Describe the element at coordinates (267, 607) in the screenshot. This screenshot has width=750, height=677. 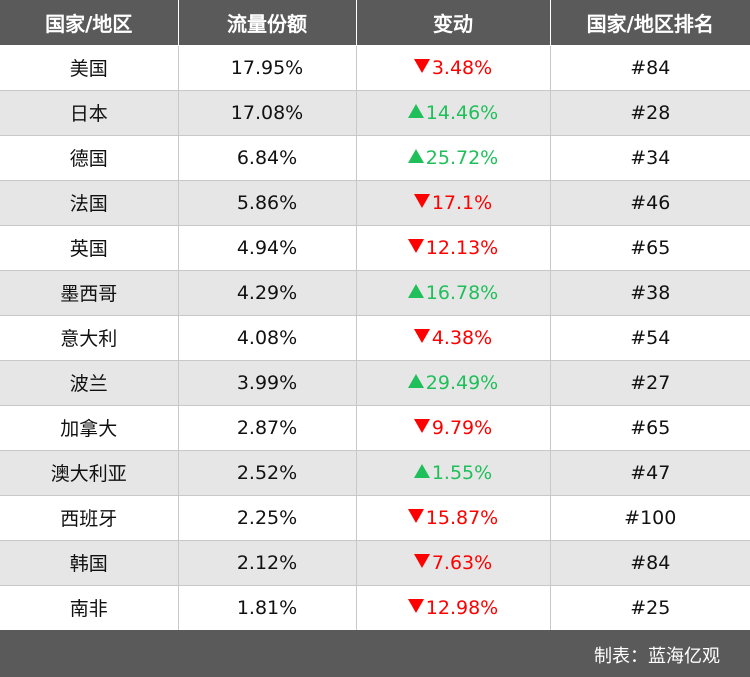
I see `share-cell: 1.81%` at that location.